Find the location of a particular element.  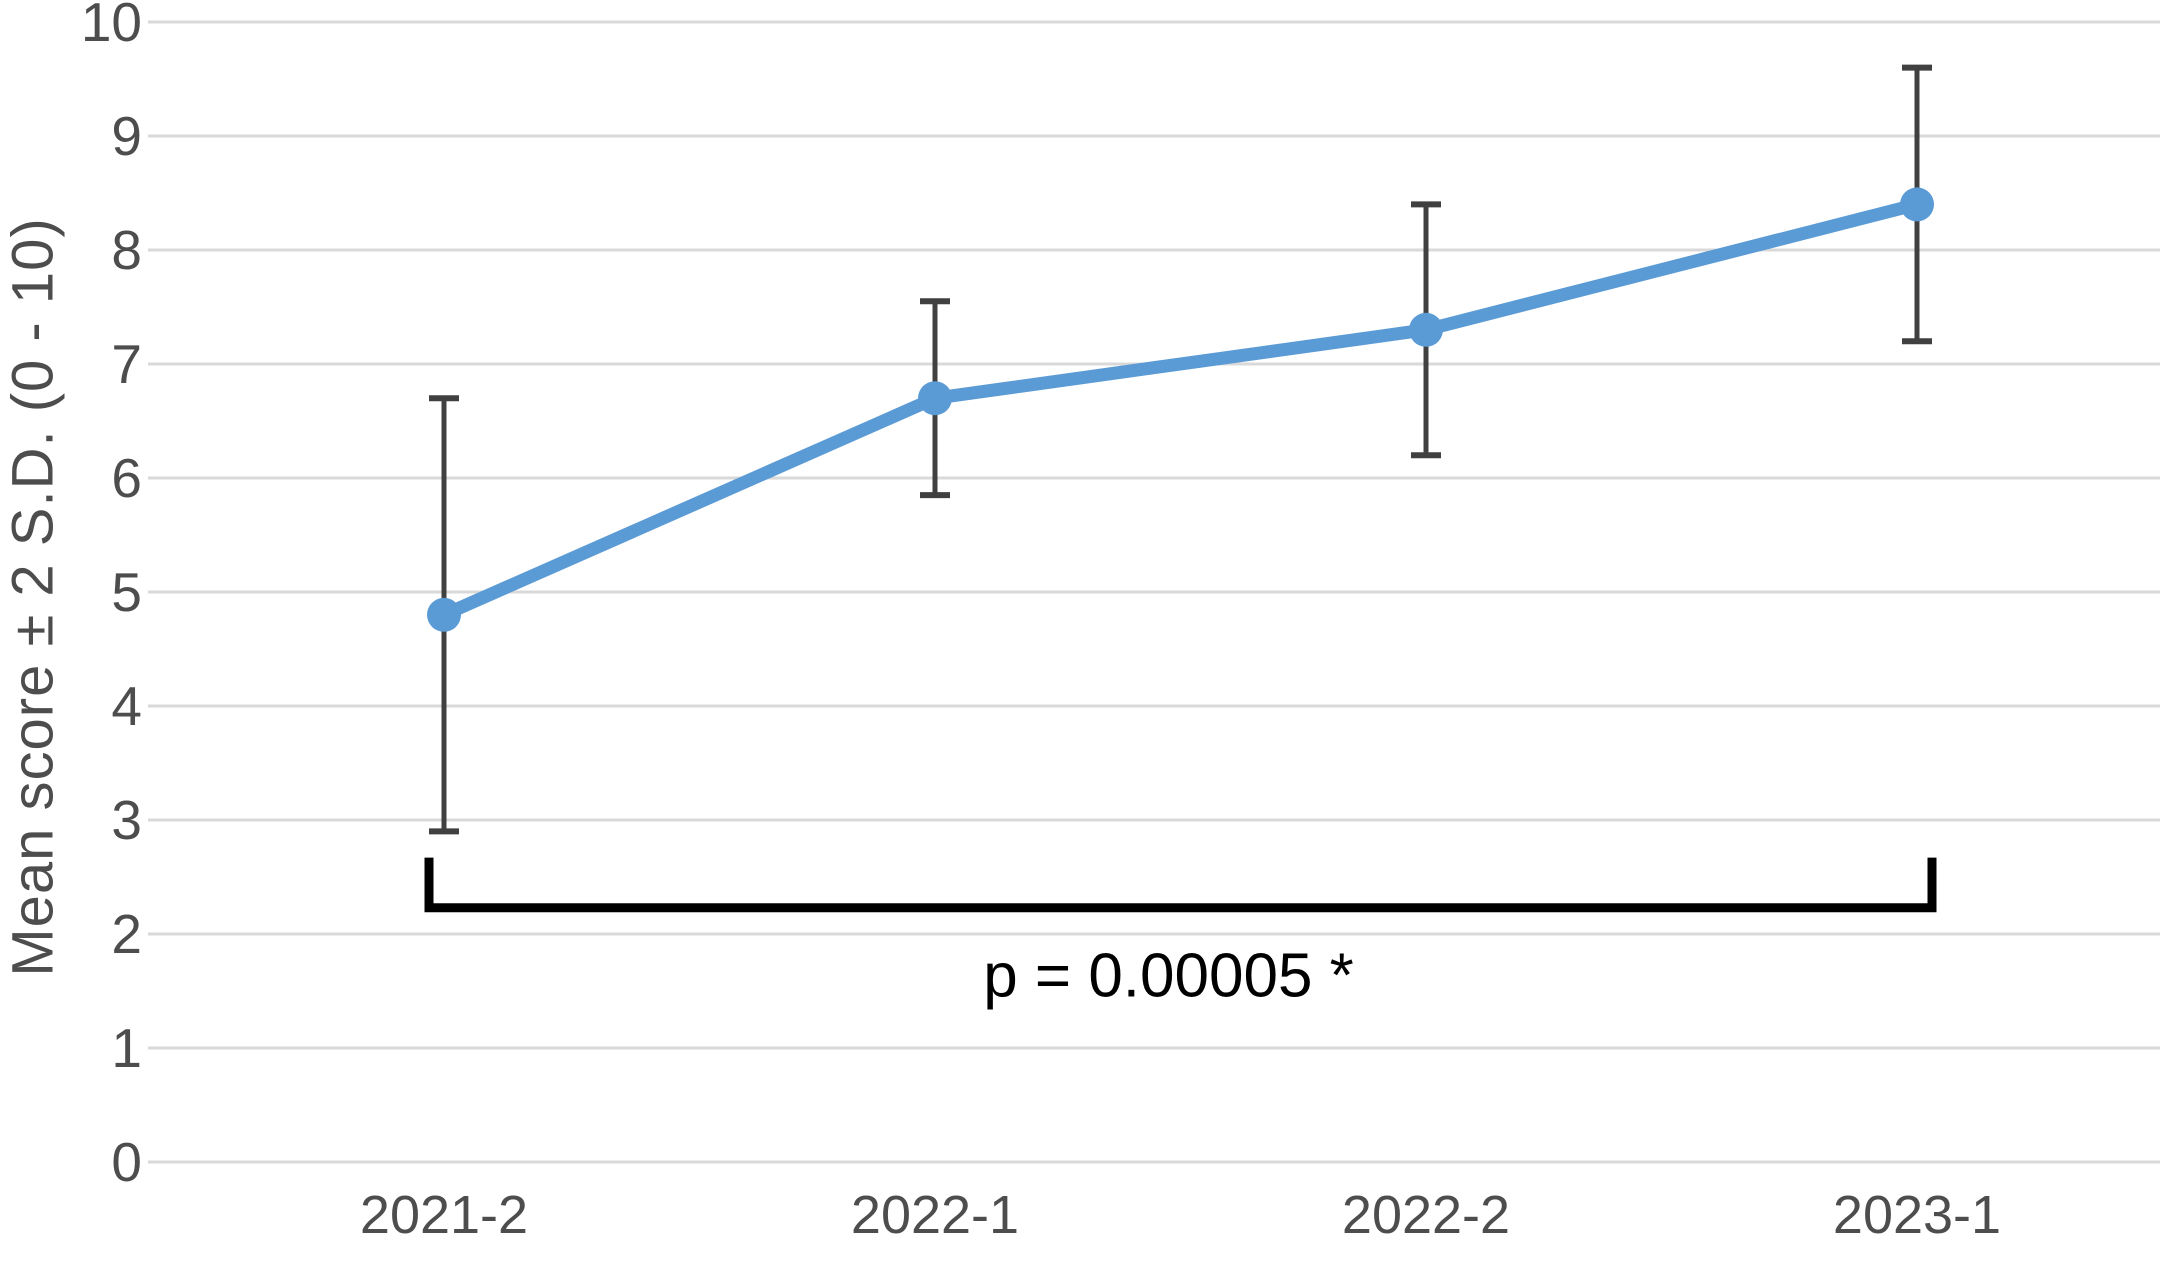

y-tick-label: 1 is located at coordinates (126, 1048).